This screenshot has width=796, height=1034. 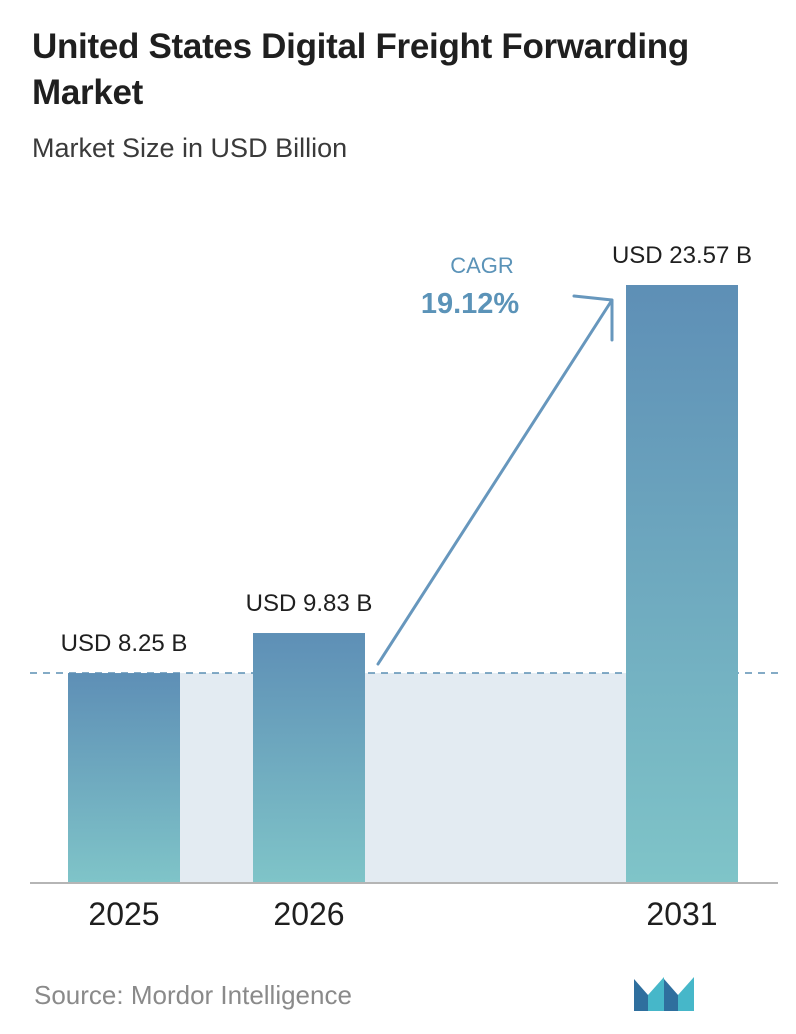 What do you see at coordinates (124, 643) in the screenshot?
I see `data-label-2025: USD 8.25 B` at bounding box center [124, 643].